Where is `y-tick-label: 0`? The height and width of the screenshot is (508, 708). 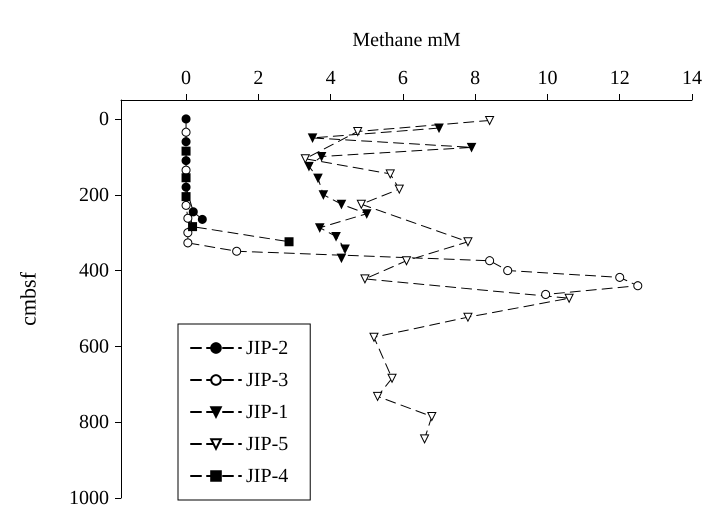 y-tick-label: 0 is located at coordinates (104, 119).